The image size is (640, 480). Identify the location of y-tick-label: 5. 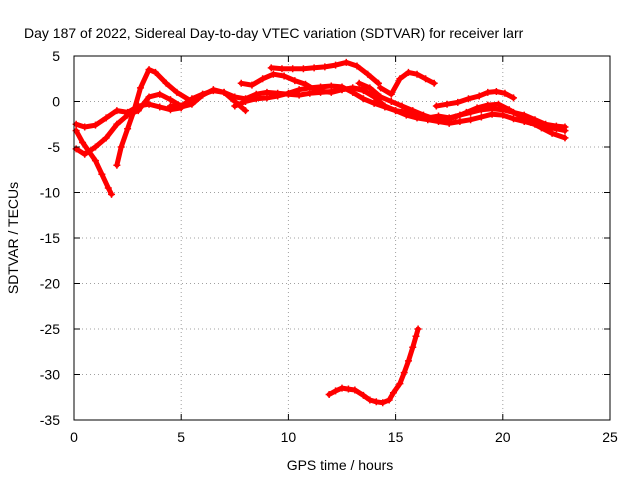
(56, 56).